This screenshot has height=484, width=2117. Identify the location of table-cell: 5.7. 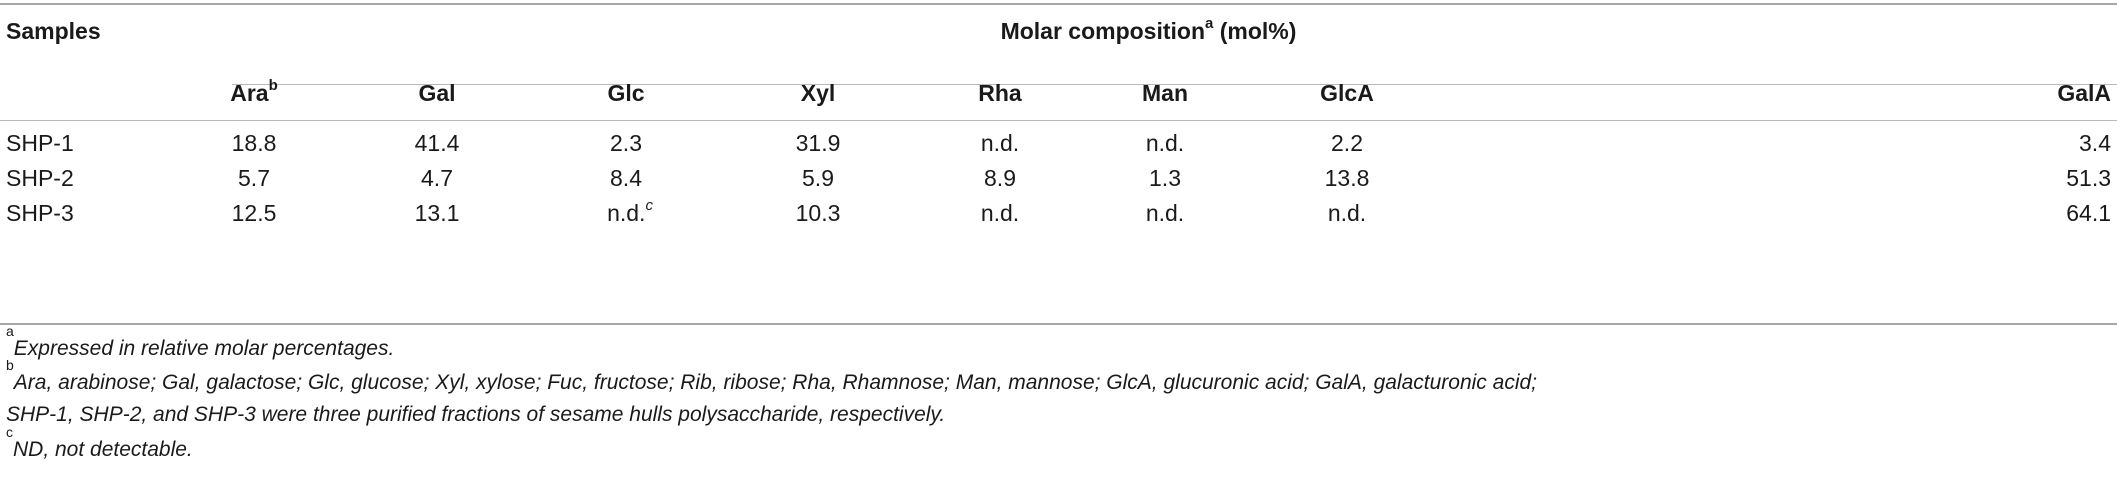
(254, 178).